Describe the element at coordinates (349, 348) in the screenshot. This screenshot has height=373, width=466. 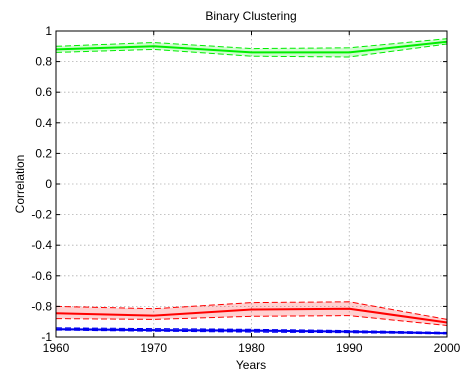
I see `x-tick-label: 1990` at that location.